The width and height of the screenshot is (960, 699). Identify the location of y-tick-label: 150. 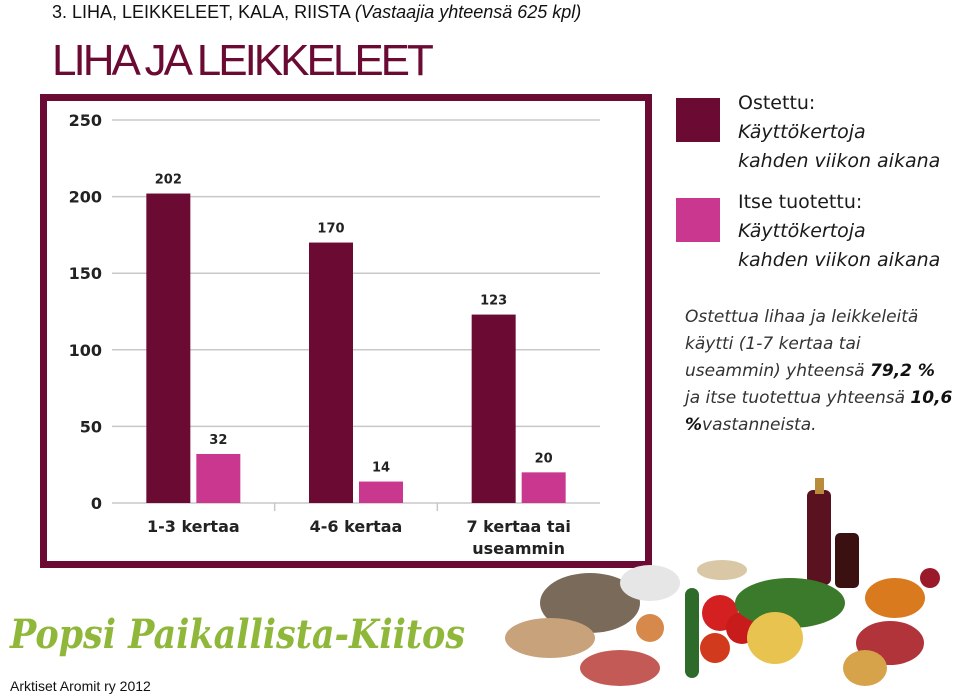
(85, 273).